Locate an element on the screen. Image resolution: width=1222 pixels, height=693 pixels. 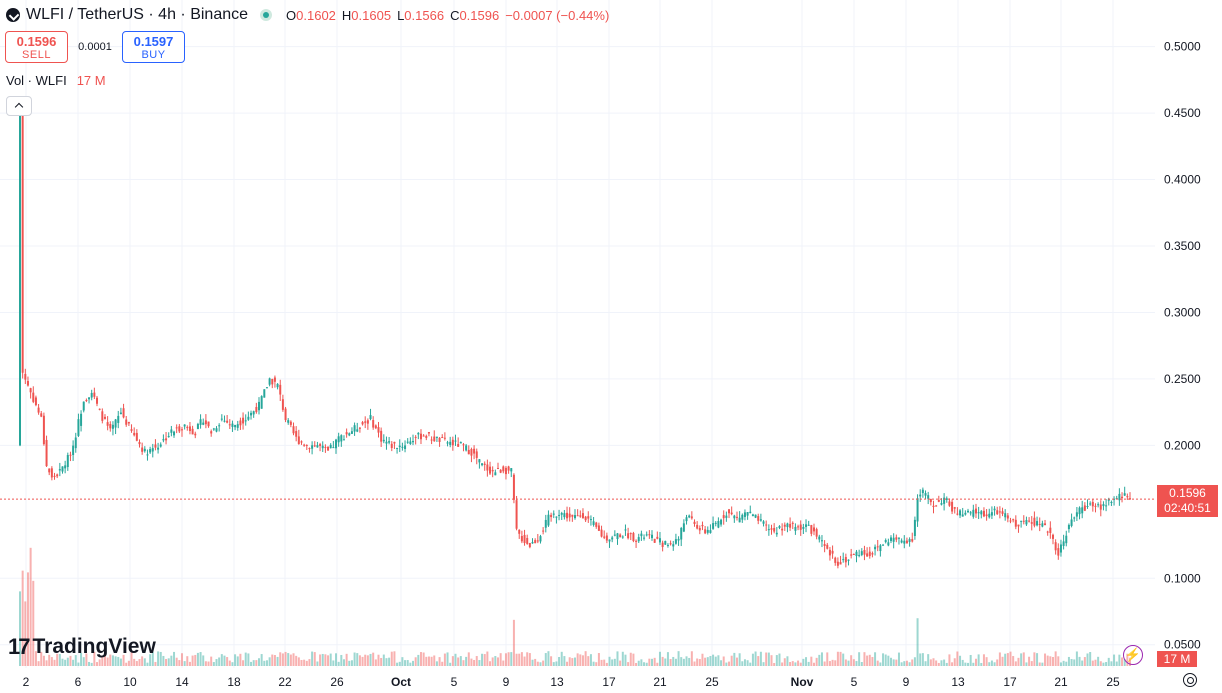
high-value: 0.1605 is located at coordinates (371, 15).